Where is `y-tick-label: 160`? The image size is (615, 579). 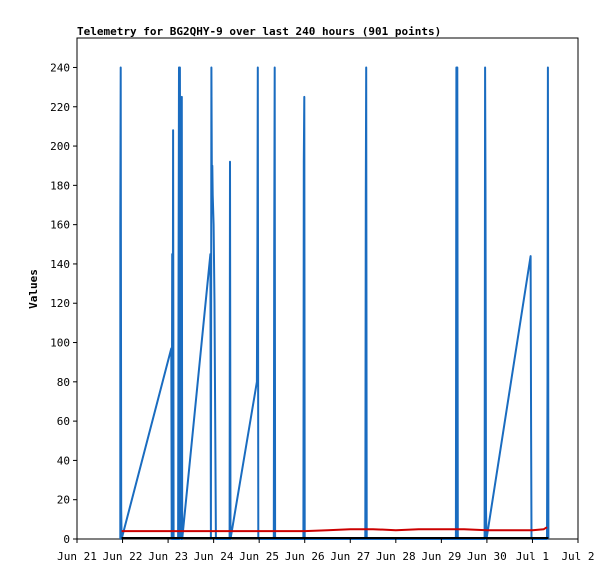
y-tick-label: 160 is located at coordinates (60, 225).